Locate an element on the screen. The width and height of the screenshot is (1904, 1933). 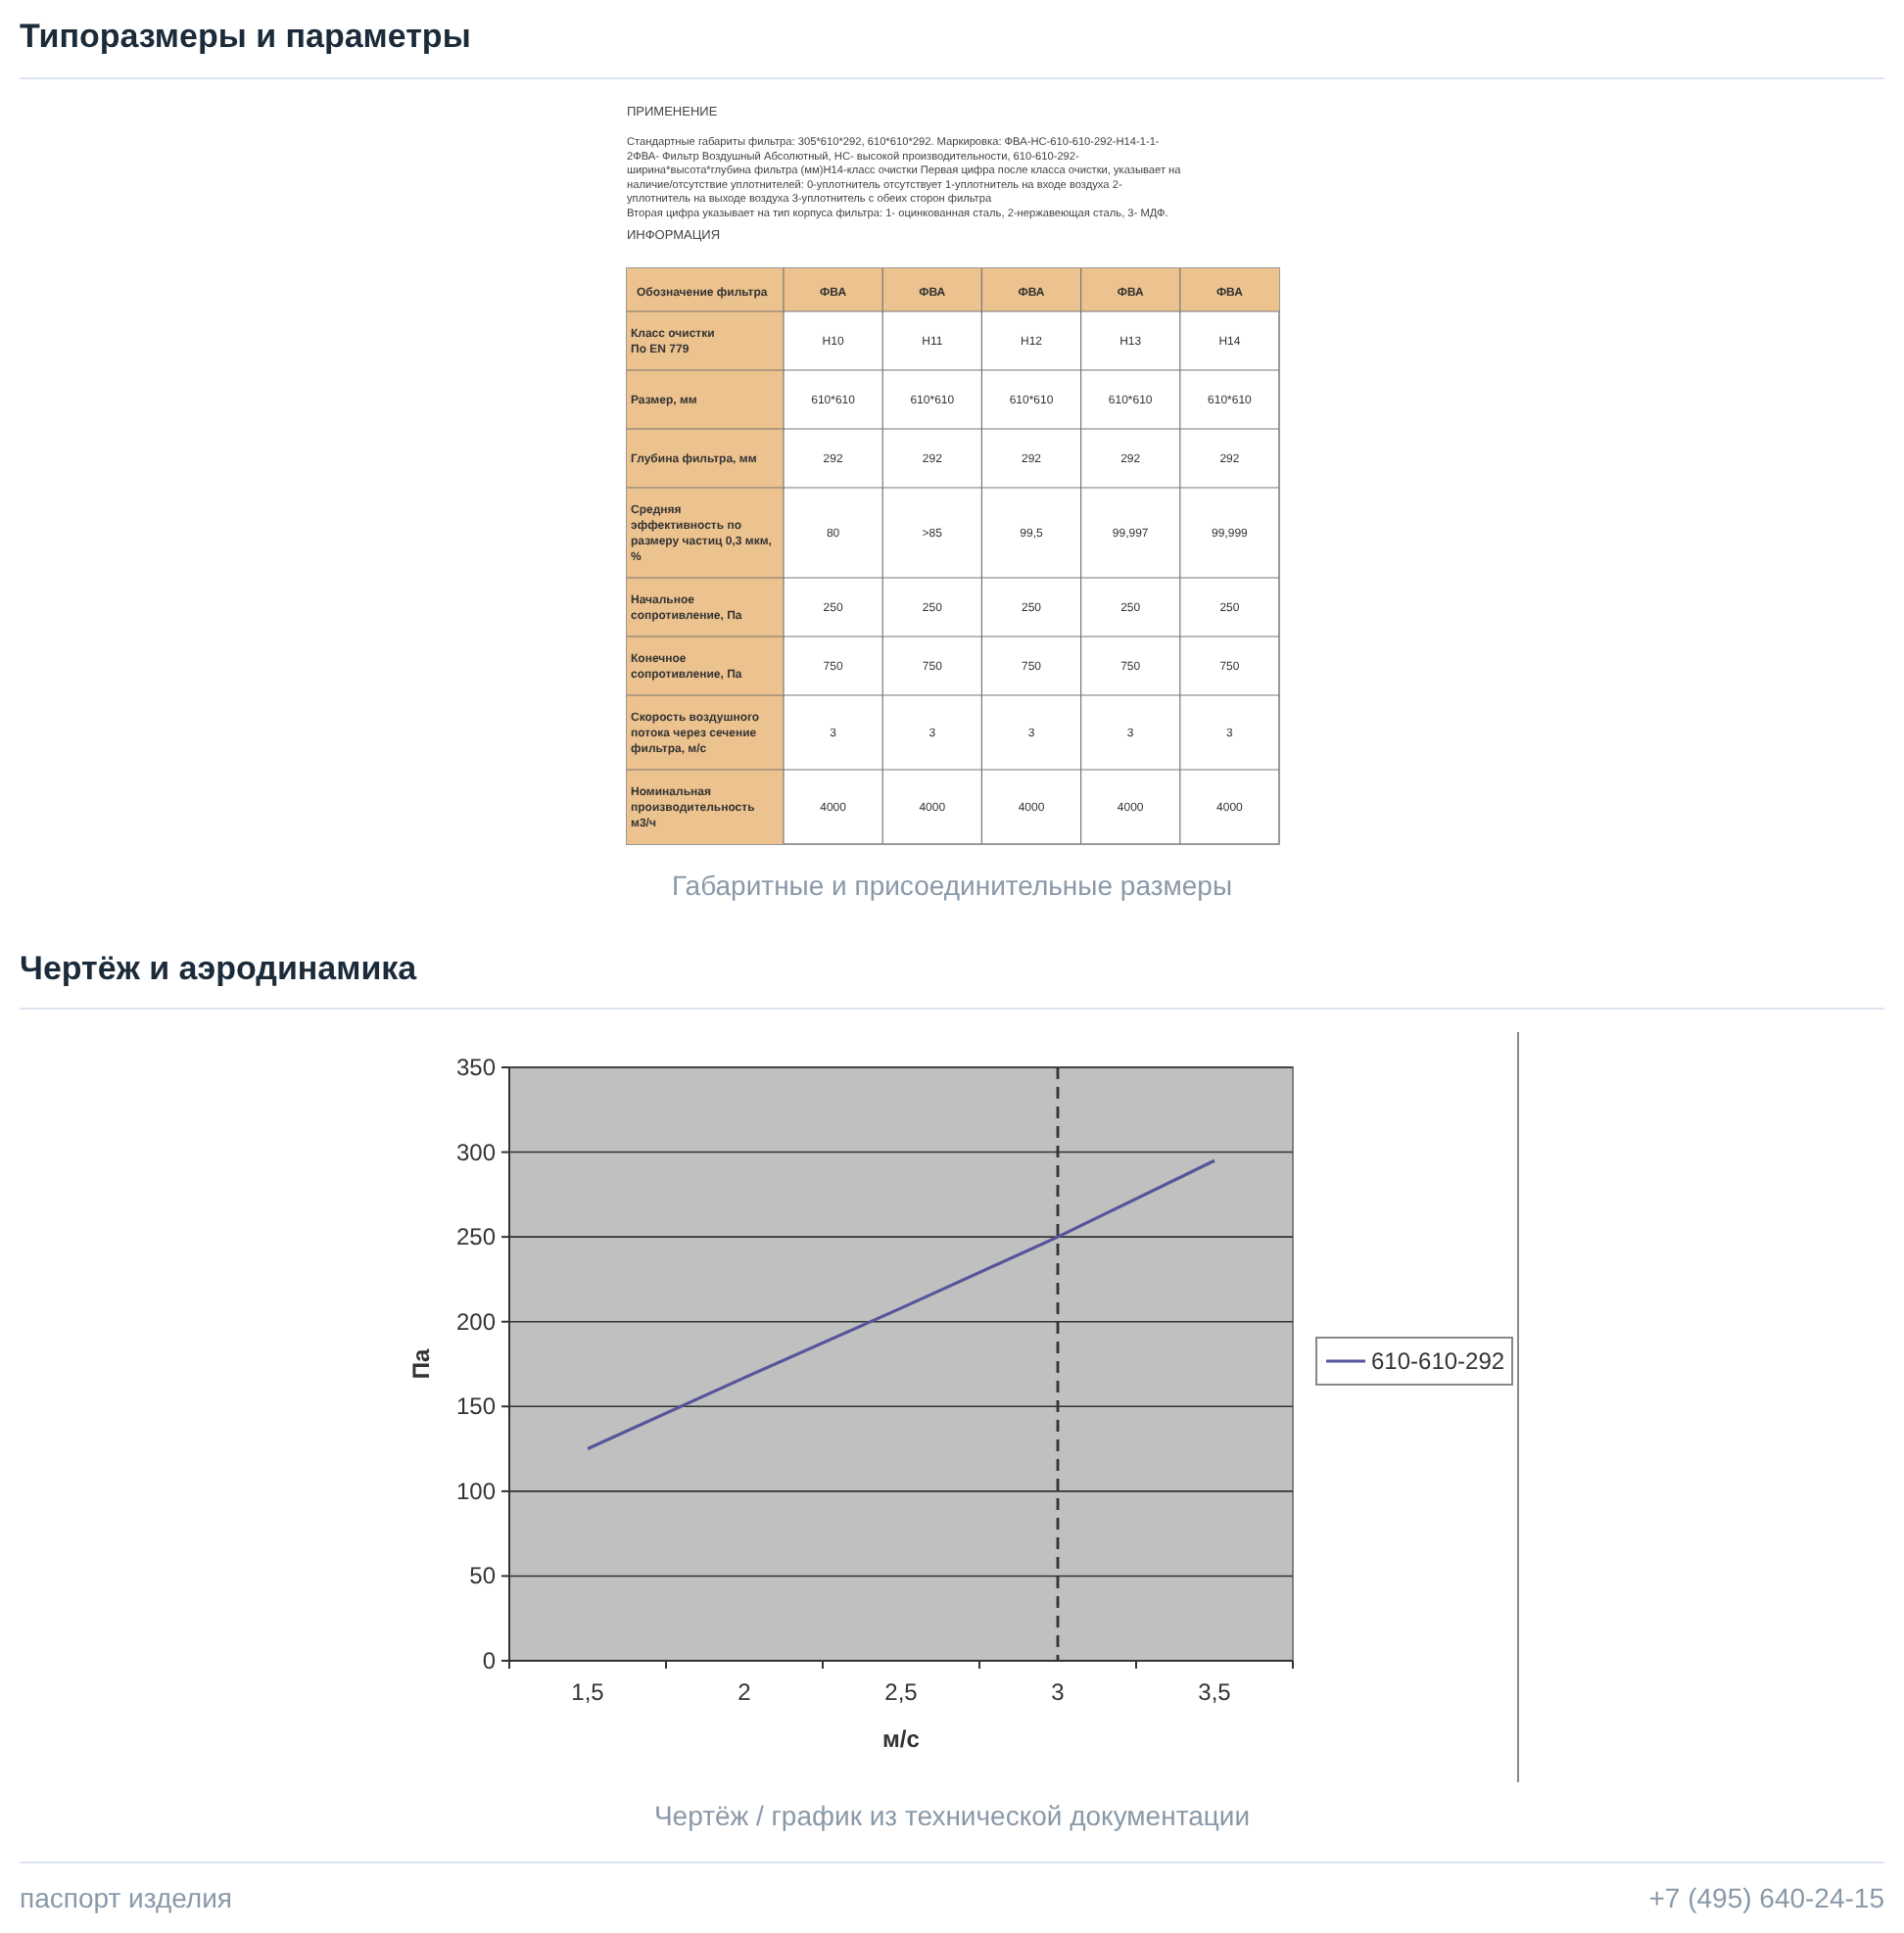
text: Чертёж / график из технической документации is located at coordinates (952, 1815).